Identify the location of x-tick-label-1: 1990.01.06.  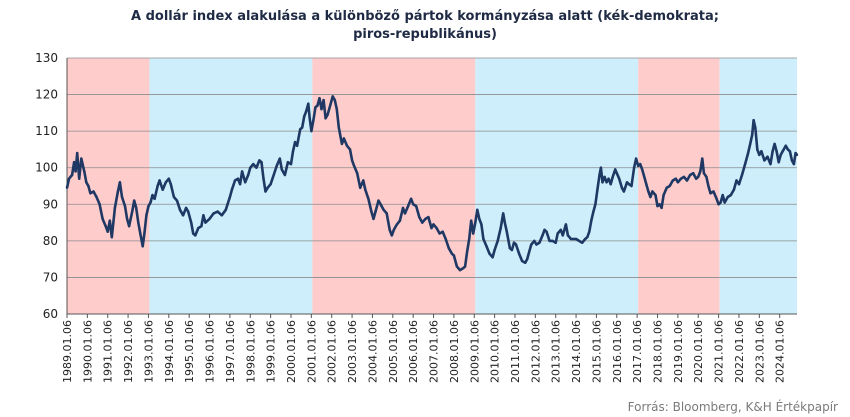
(87, 351).